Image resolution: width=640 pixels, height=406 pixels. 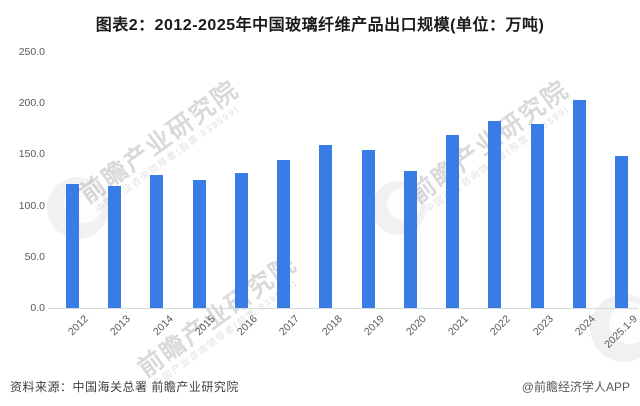 I want to click on bar-2025.1-9, so click(x=621, y=232).